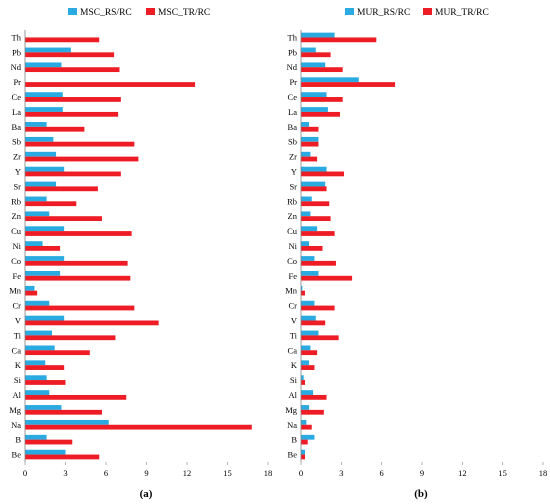 This screenshot has width=550, height=504. What do you see at coordinates (18, 320) in the screenshot?
I see `category-label-a-v: V` at bounding box center [18, 320].